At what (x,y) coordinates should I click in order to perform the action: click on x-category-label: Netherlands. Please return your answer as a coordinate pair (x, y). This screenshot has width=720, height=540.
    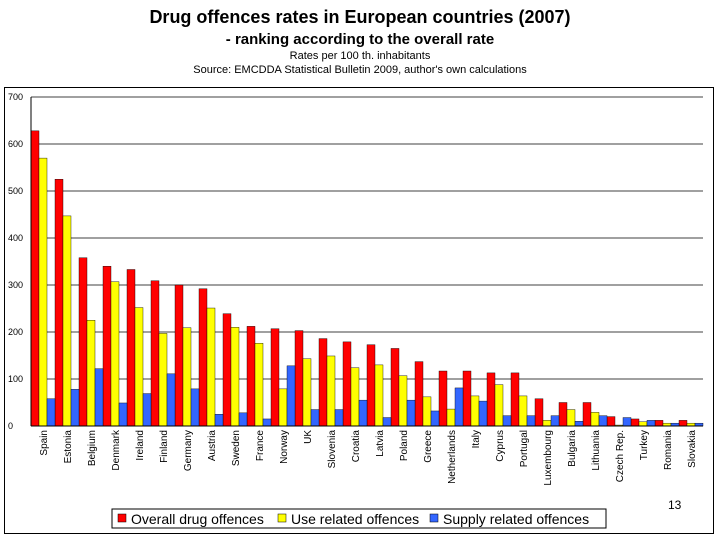
    Looking at the image, I should click on (452, 457).